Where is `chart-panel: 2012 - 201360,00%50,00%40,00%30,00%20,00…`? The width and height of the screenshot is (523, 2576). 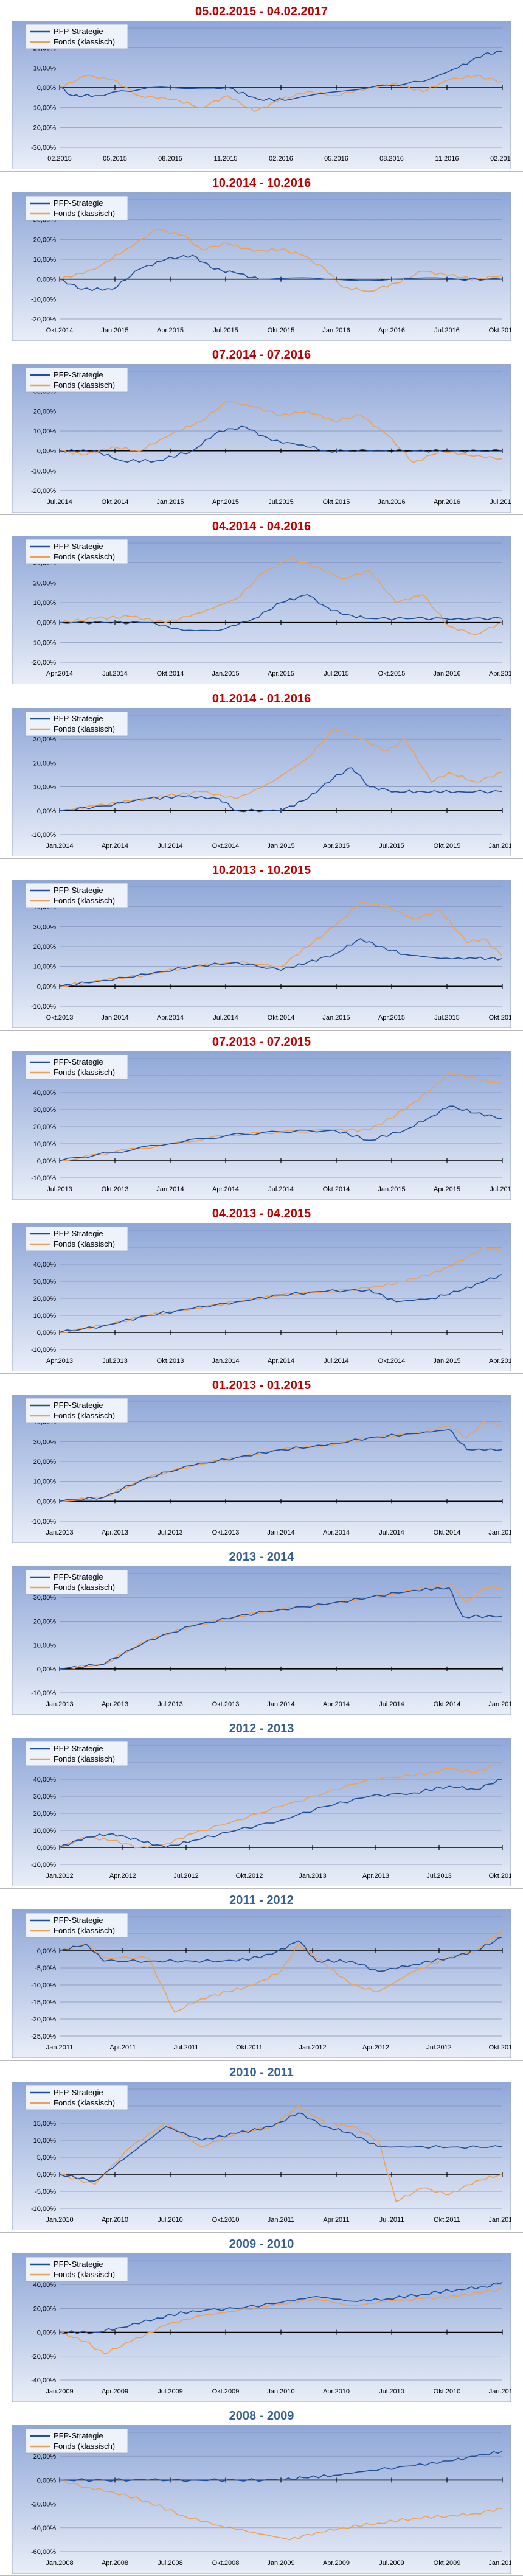 chart-panel: 2012 - 201360,00%50,00%40,00%30,00%20,00… is located at coordinates (261, 1803).